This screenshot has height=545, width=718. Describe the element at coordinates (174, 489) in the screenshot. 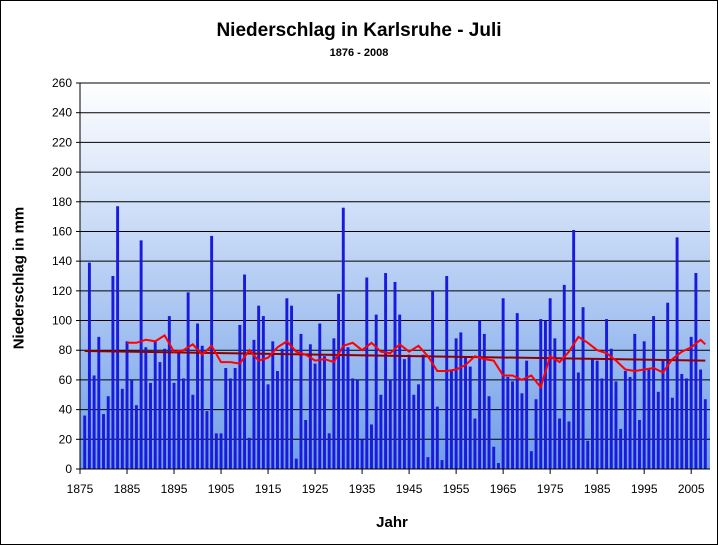

I see `x-tick-label: 1895` at that location.